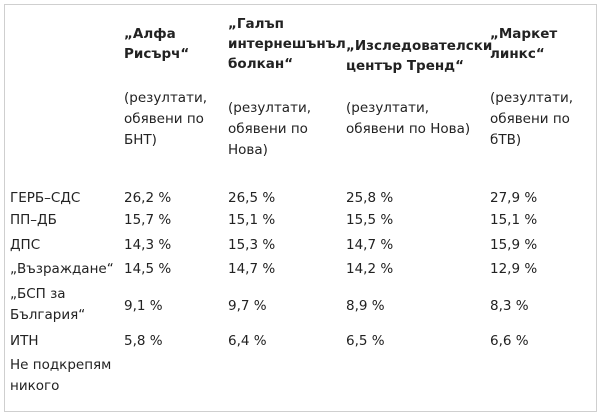  Describe the element at coordinates (370, 198) in the screenshot. I see `value-cell: 25,8 %` at that location.